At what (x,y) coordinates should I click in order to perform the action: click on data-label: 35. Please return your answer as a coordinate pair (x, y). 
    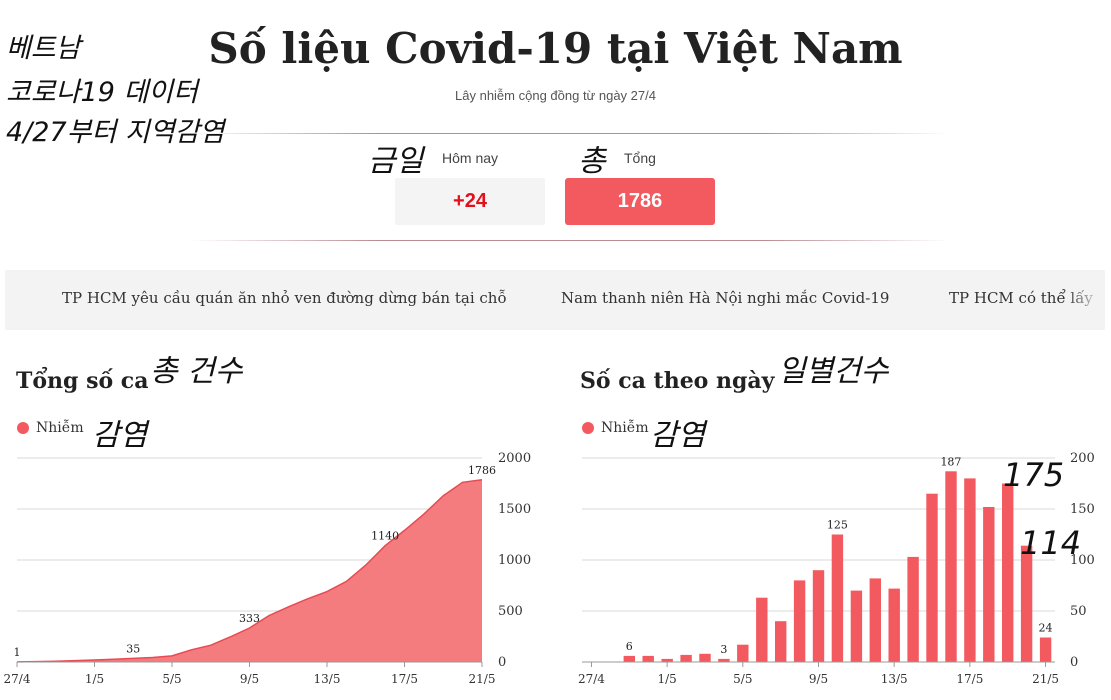
    Looking at the image, I should click on (133, 648).